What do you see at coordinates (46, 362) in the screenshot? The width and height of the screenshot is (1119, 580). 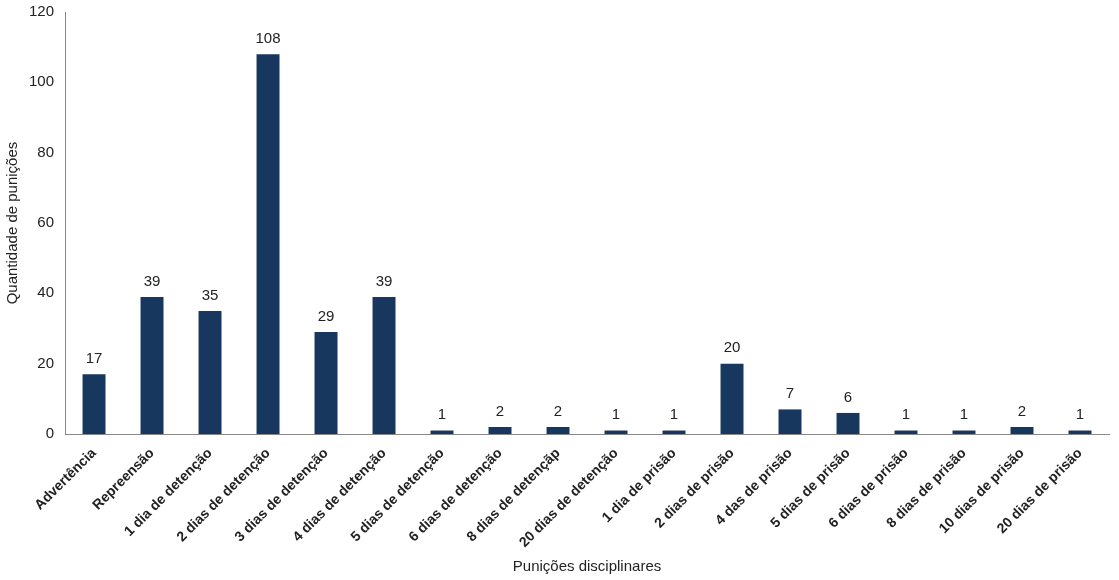 I see `y-tick-label: 20` at bounding box center [46, 362].